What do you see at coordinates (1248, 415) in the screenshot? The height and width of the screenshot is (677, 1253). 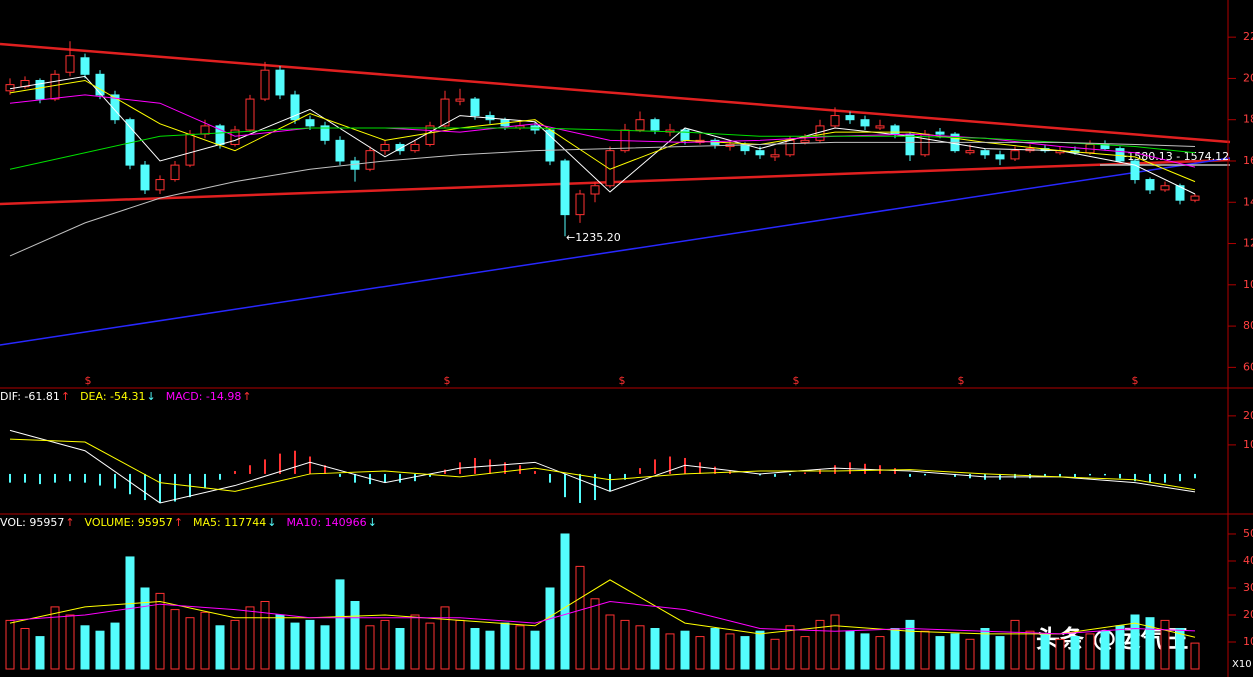 I see `y-tick-label: 200` at bounding box center [1248, 415].